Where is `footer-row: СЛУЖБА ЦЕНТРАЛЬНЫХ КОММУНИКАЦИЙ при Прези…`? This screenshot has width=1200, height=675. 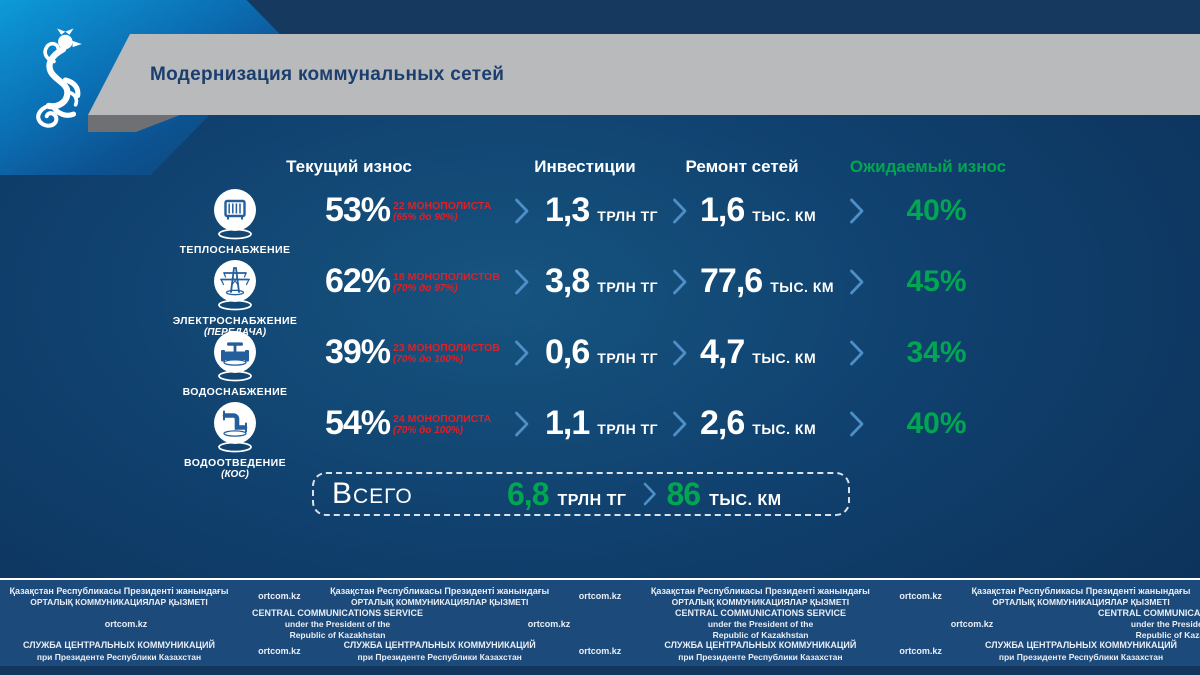
footer-row: СЛУЖБА ЦЕНТРАЛЬНЫХ КОММУНИКАЦИЙ при Прези… is located at coordinates (600, 651).